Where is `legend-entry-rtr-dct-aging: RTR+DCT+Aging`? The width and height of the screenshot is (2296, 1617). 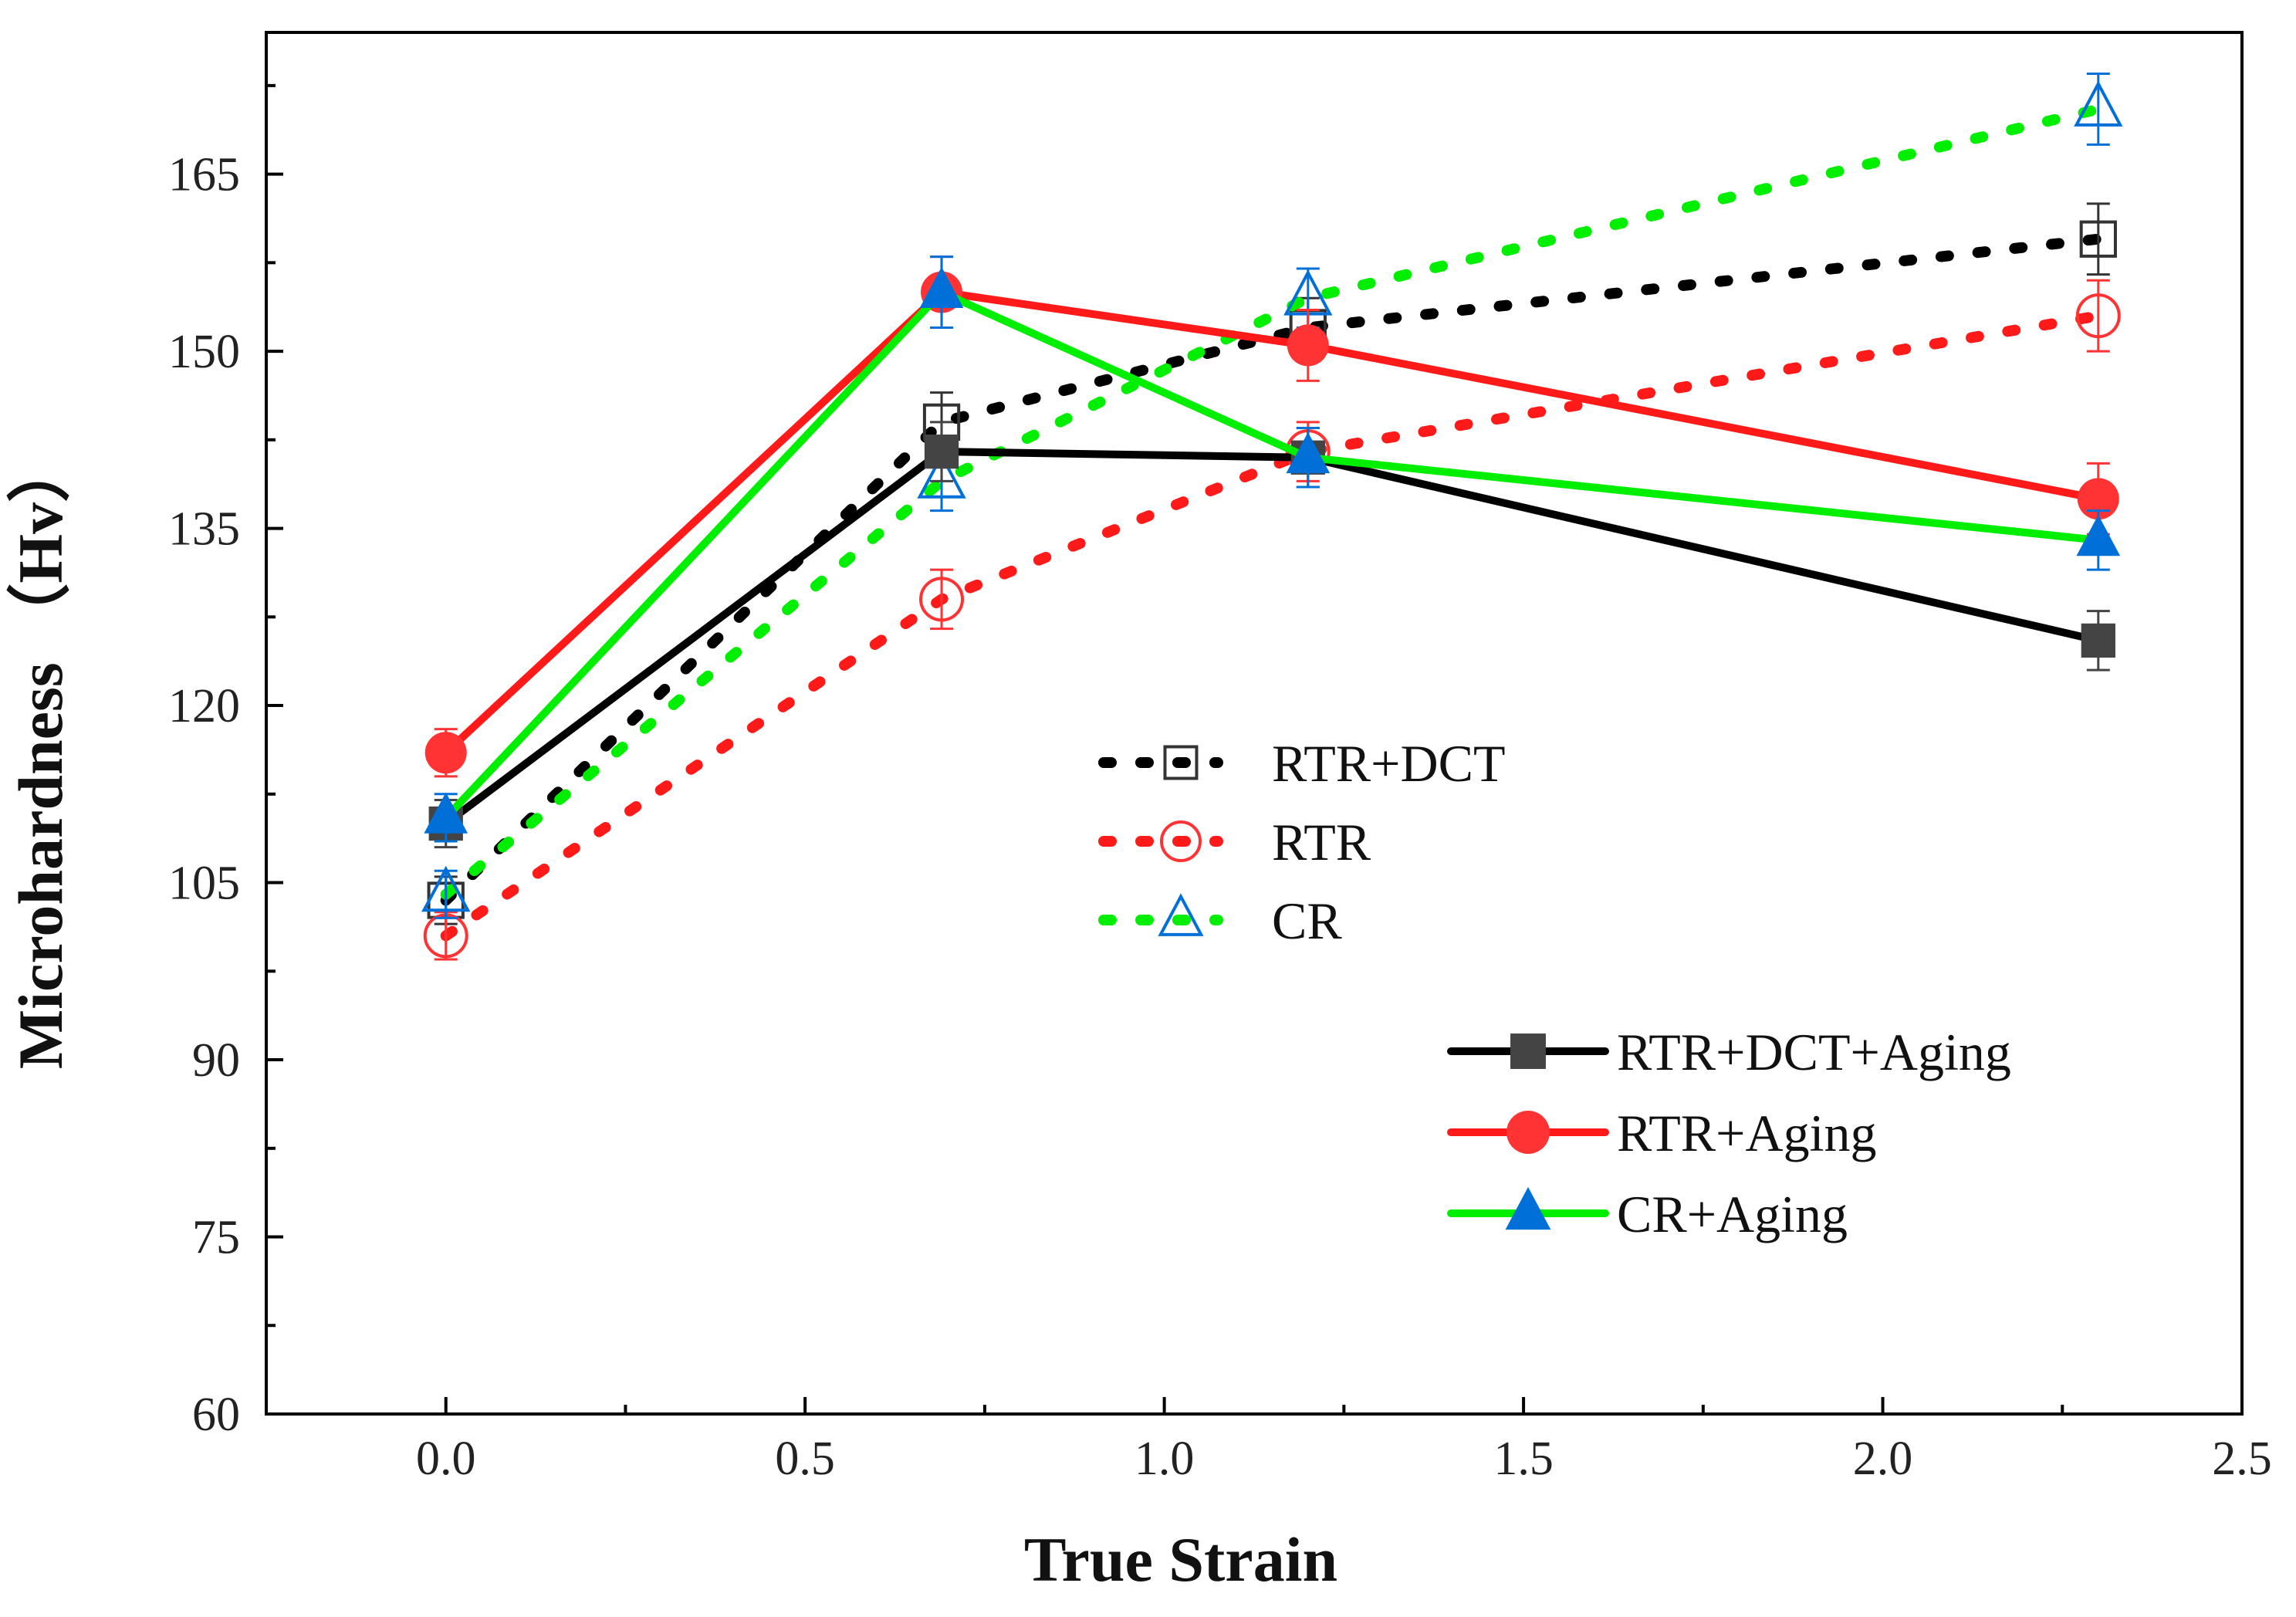 legend-entry-rtr-dct-aging: RTR+DCT+Aging is located at coordinates (1729, 1052).